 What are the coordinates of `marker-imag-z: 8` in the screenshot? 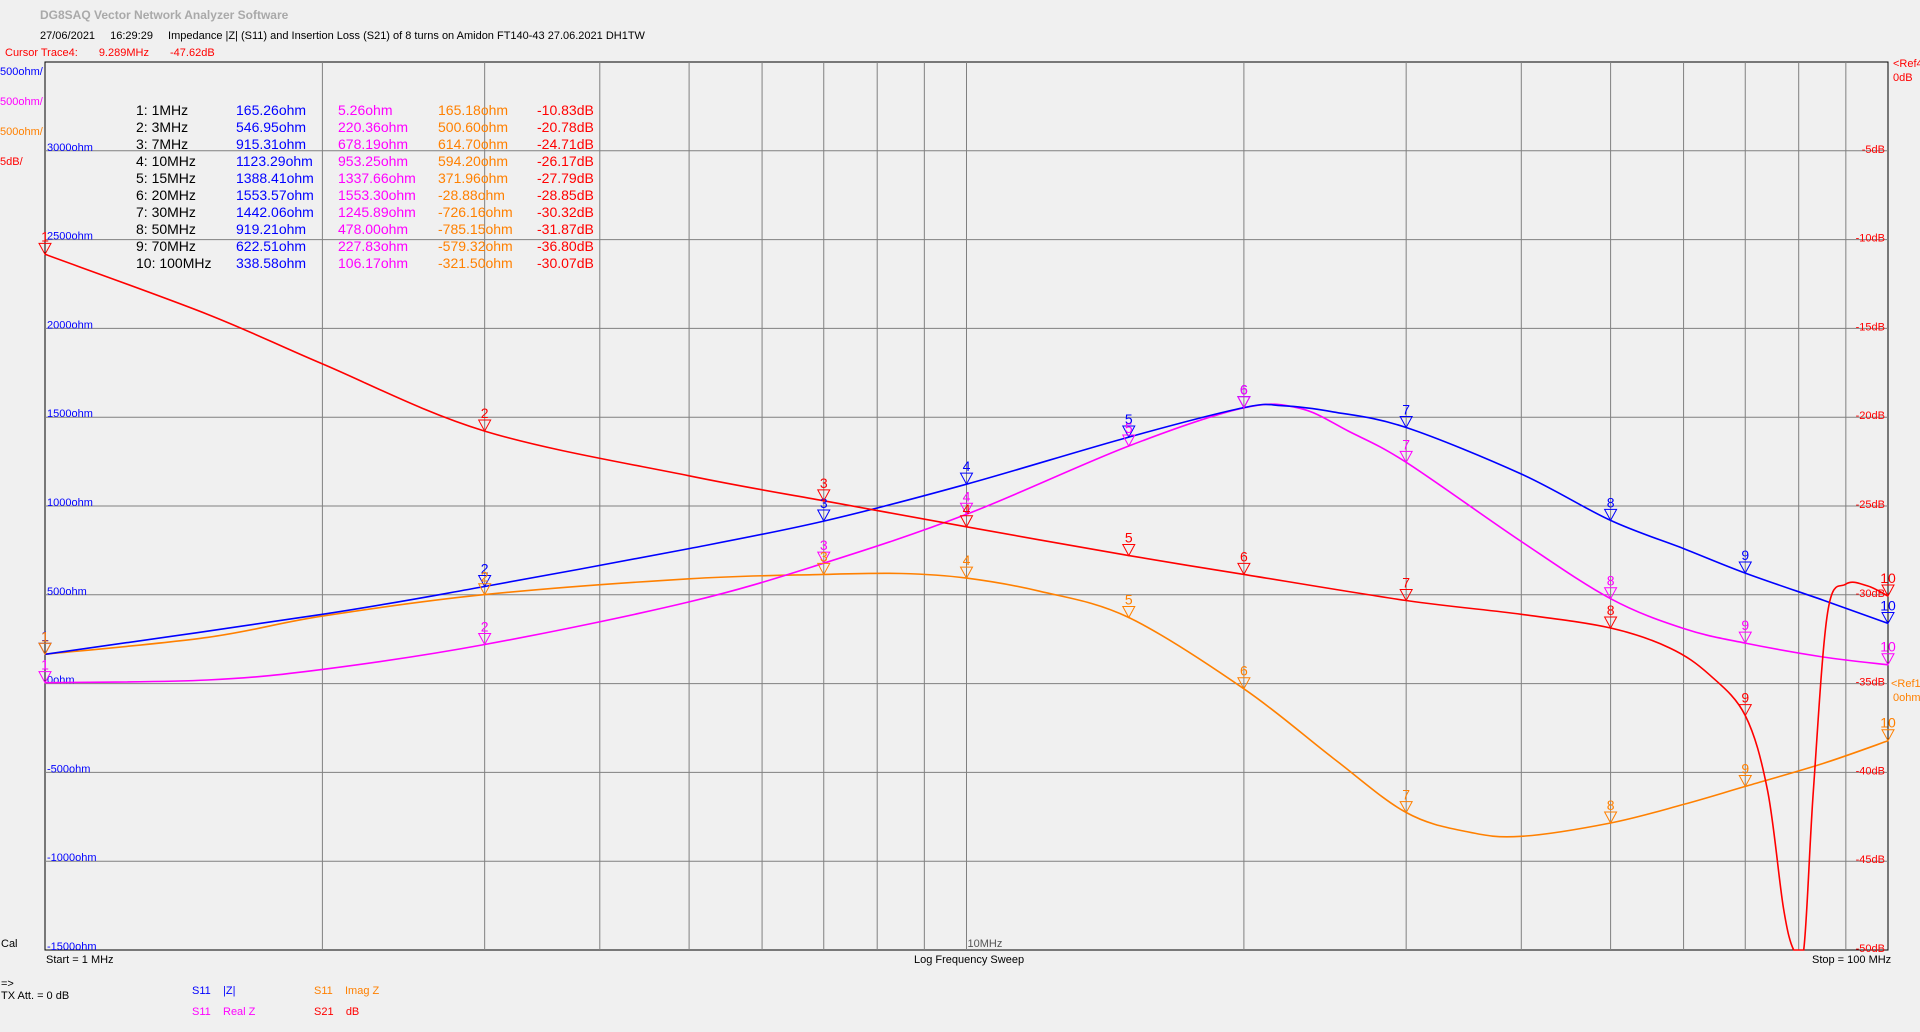 It's located at (1610, 811).